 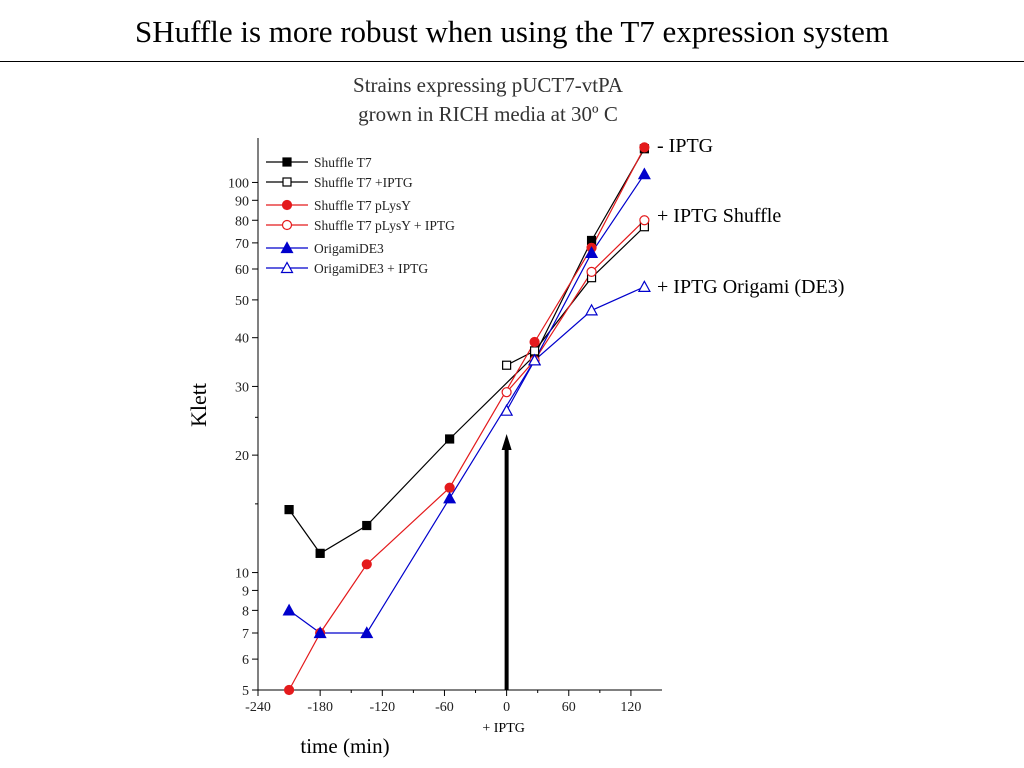 I want to click on iptg-arrow-head, so click(x=506, y=442).